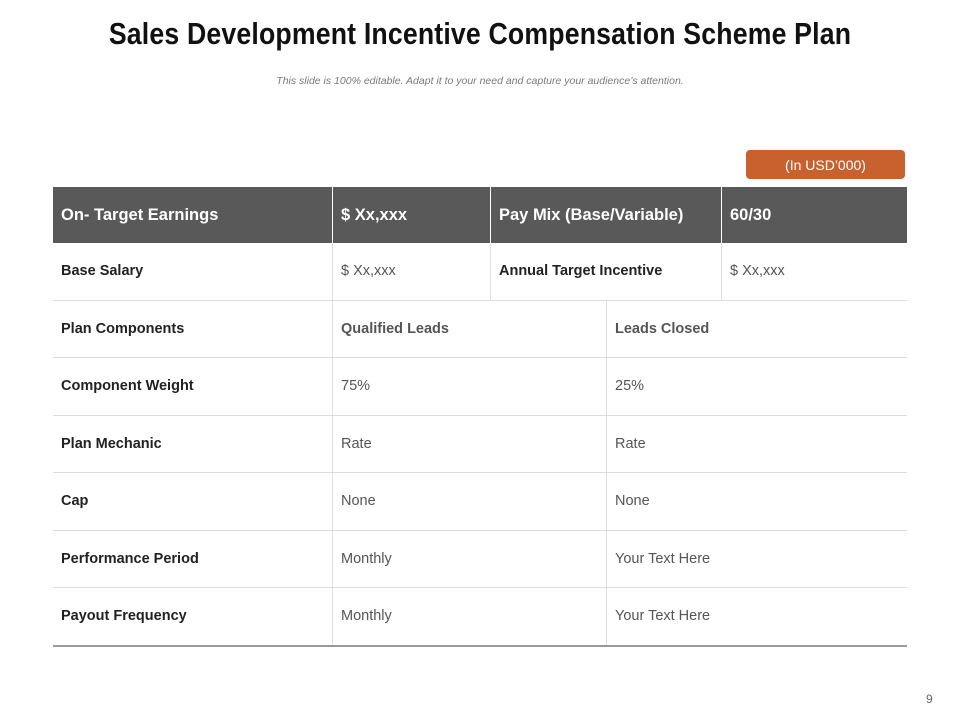  I want to click on row-label: Payout Frequency, so click(124, 616).